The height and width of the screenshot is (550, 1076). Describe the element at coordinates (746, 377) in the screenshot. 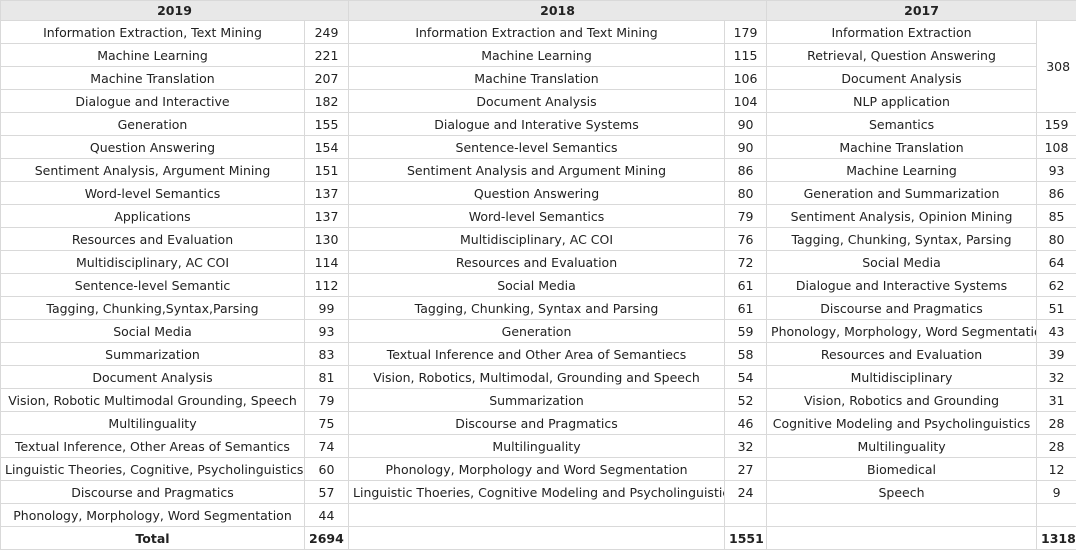

I see `count-2018: 54` at that location.